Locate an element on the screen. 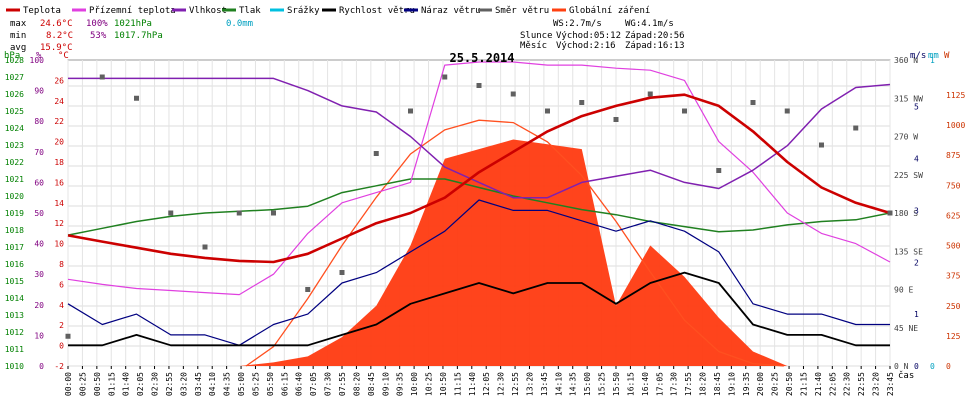 This screenshot has height=400, width=966. axis-tick-label-rad: 750 is located at coordinates (953, 185).